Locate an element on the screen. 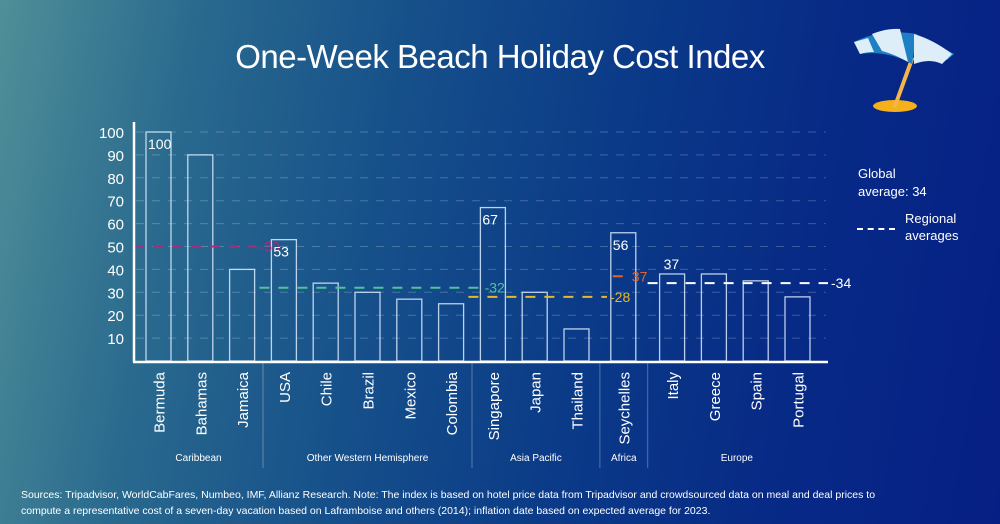 This screenshot has height=524, width=1000. x-tick-label: Chile is located at coordinates (327, 389).